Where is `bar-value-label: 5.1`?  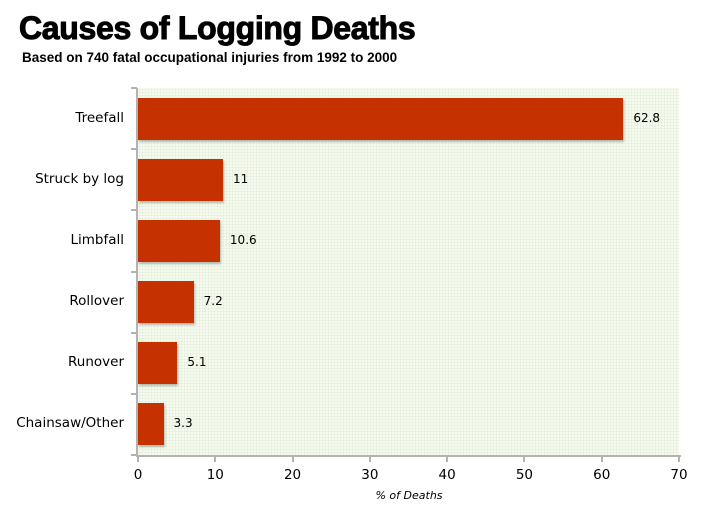 bar-value-label: 5.1 is located at coordinates (197, 362).